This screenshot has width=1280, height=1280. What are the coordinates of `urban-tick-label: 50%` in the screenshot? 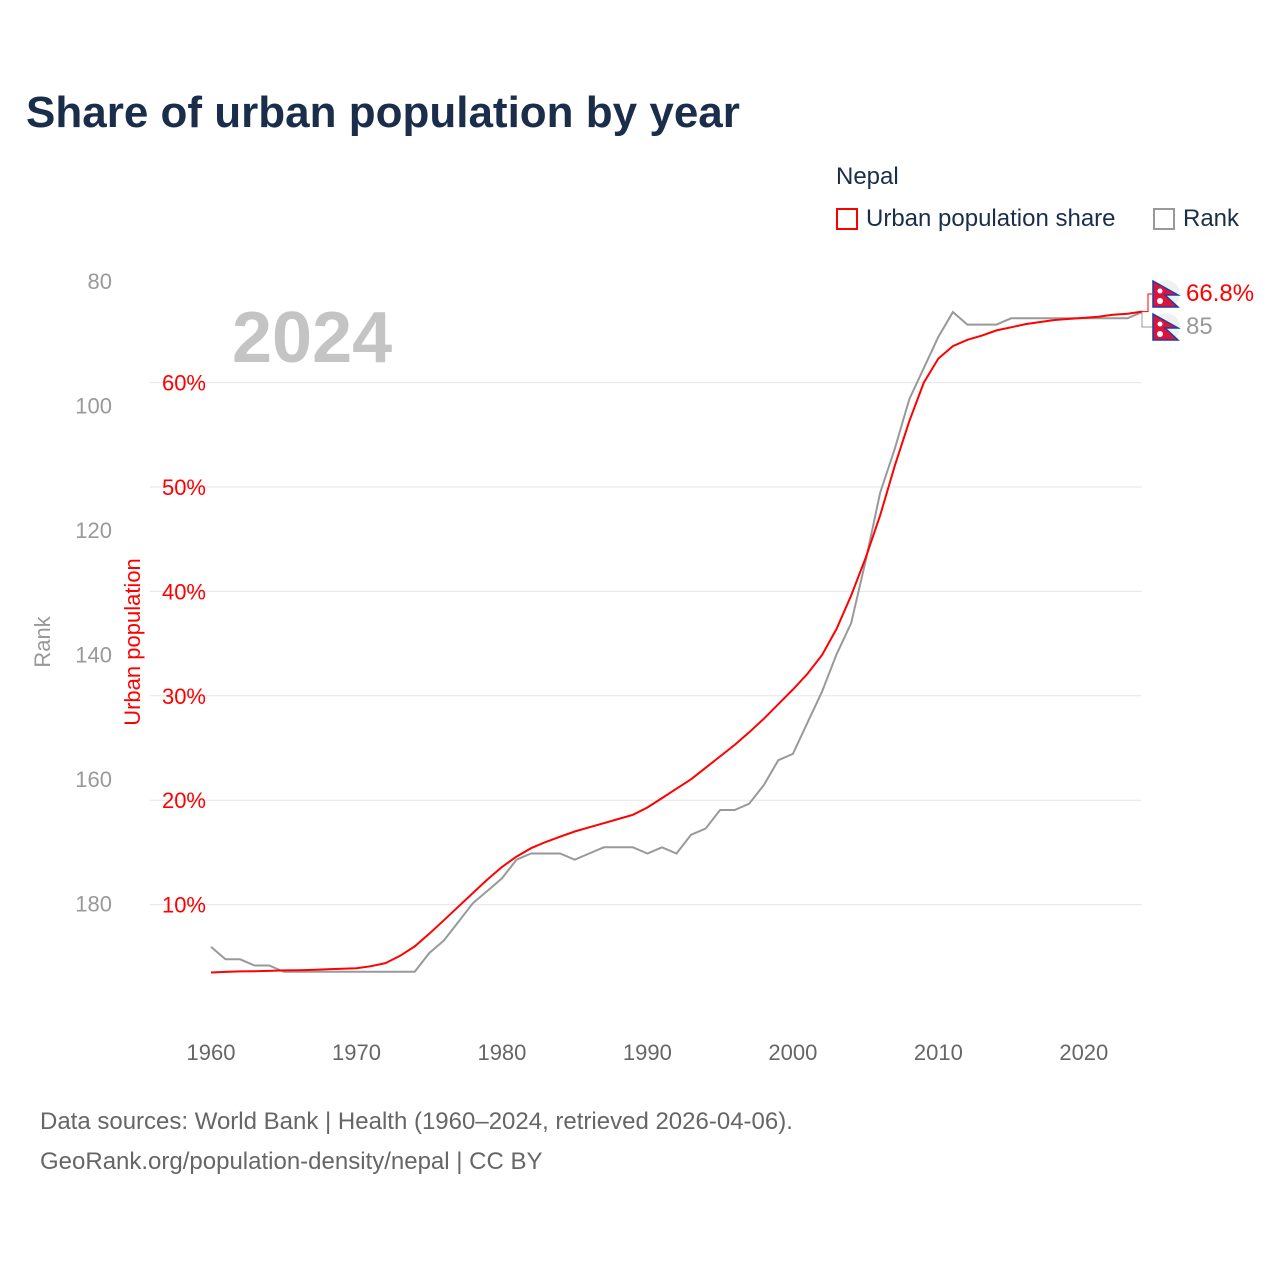 It's located at (184, 487).